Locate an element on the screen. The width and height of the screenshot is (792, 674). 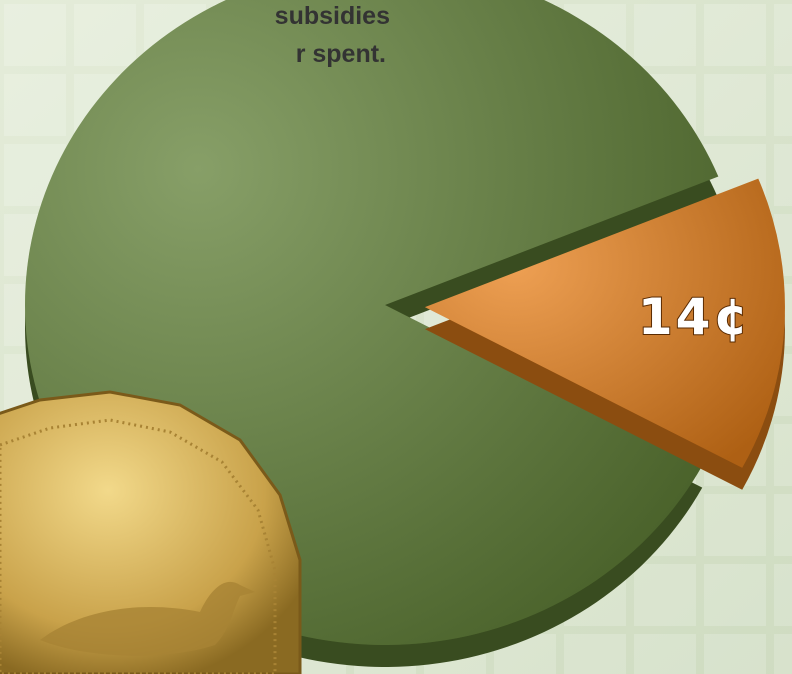
title-line: subsidies is located at coordinates (332, 16).